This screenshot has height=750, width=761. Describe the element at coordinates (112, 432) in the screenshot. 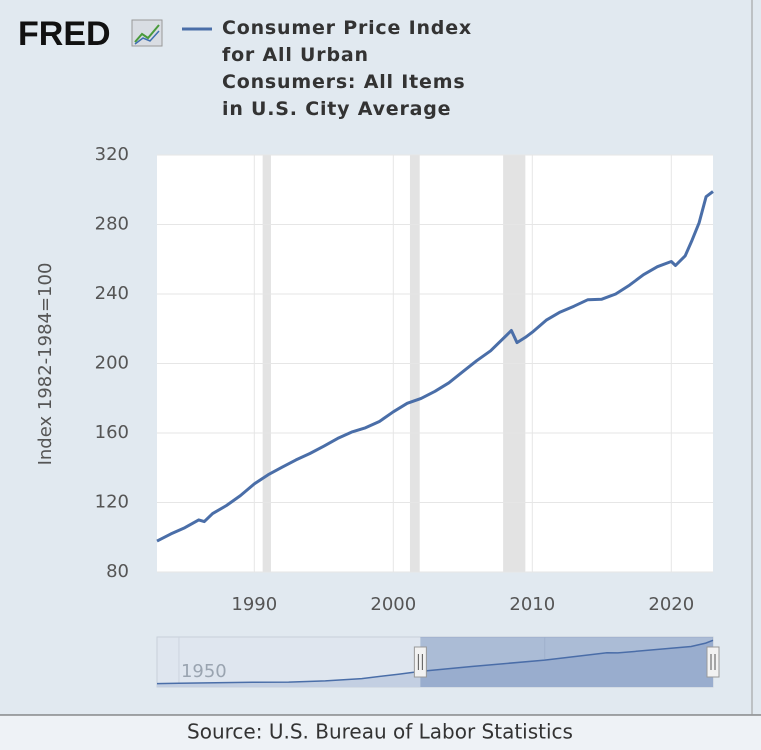

I see `y-tick-label: 160` at that location.